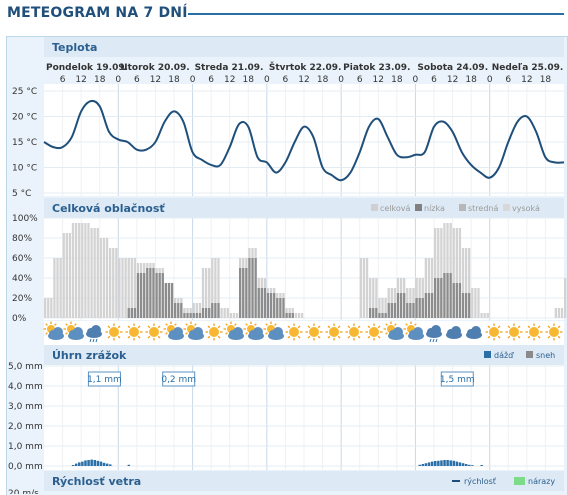  I want to click on precip-legend-label: sneh, so click(545, 355).